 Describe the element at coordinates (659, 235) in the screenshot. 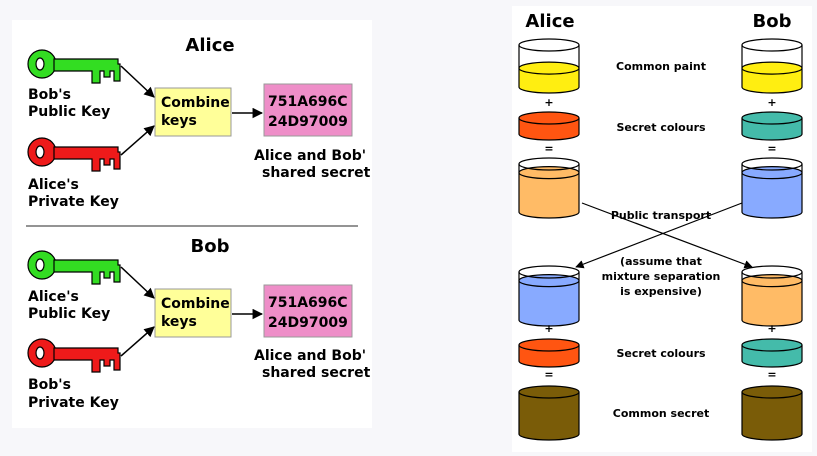

I see `transport-arrow-bob-to-alice` at that location.